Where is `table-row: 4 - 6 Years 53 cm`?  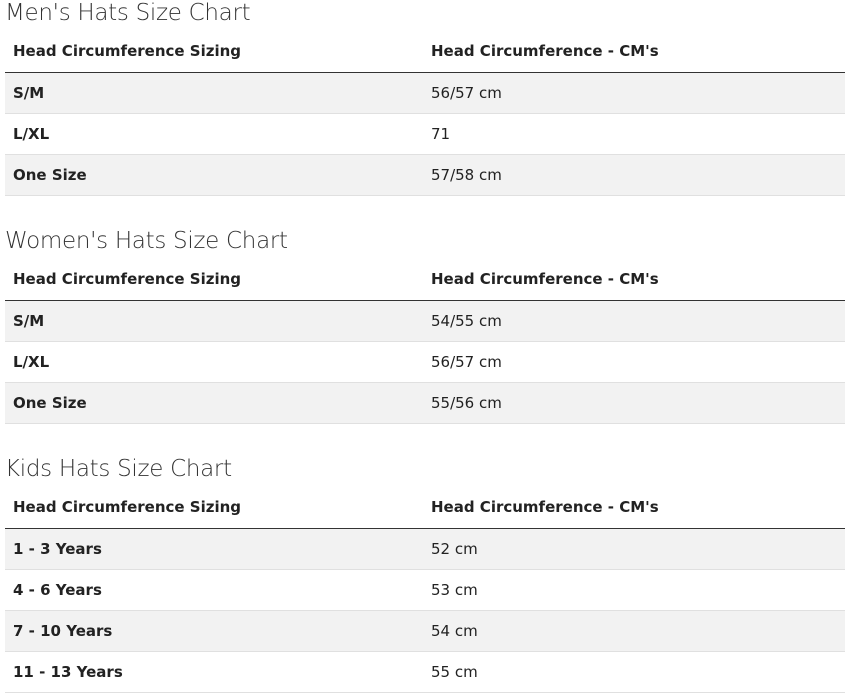 table-row: 4 - 6 Years 53 cm is located at coordinates (425, 590).